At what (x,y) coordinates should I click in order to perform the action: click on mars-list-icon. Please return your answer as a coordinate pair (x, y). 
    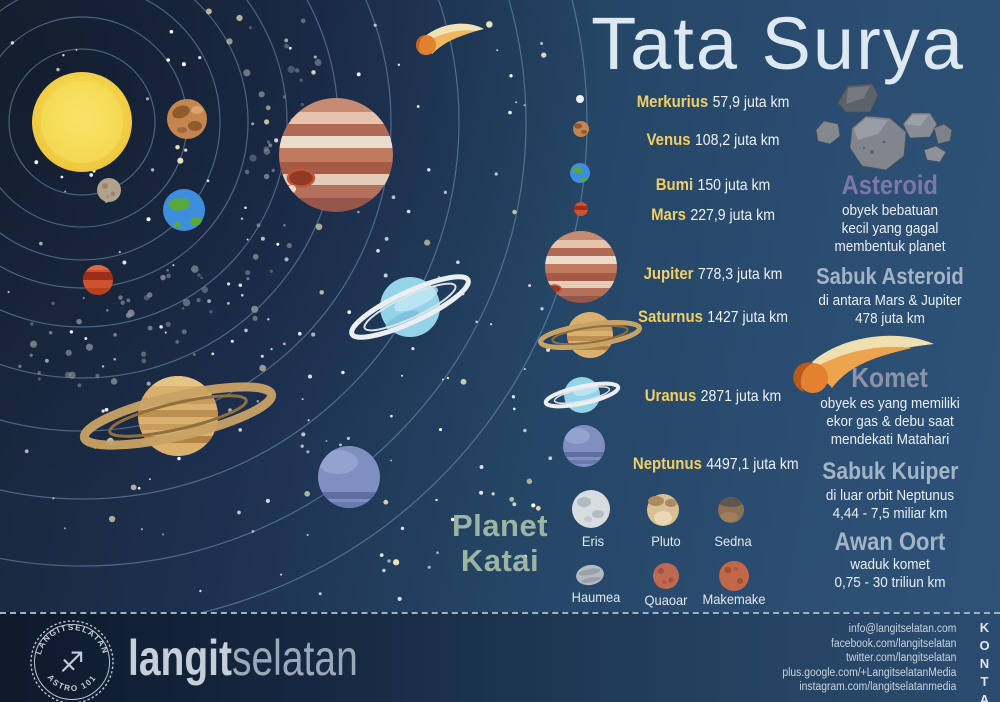
    Looking at the image, I should click on (581, 209).